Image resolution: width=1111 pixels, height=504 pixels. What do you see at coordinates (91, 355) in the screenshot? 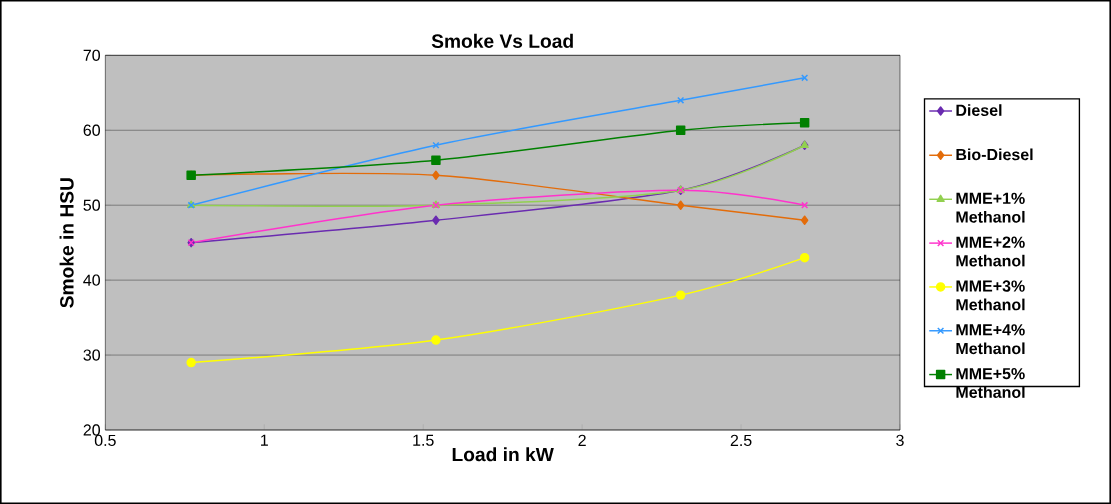
I see `y-tick-label: 30` at bounding box center [91, 355].